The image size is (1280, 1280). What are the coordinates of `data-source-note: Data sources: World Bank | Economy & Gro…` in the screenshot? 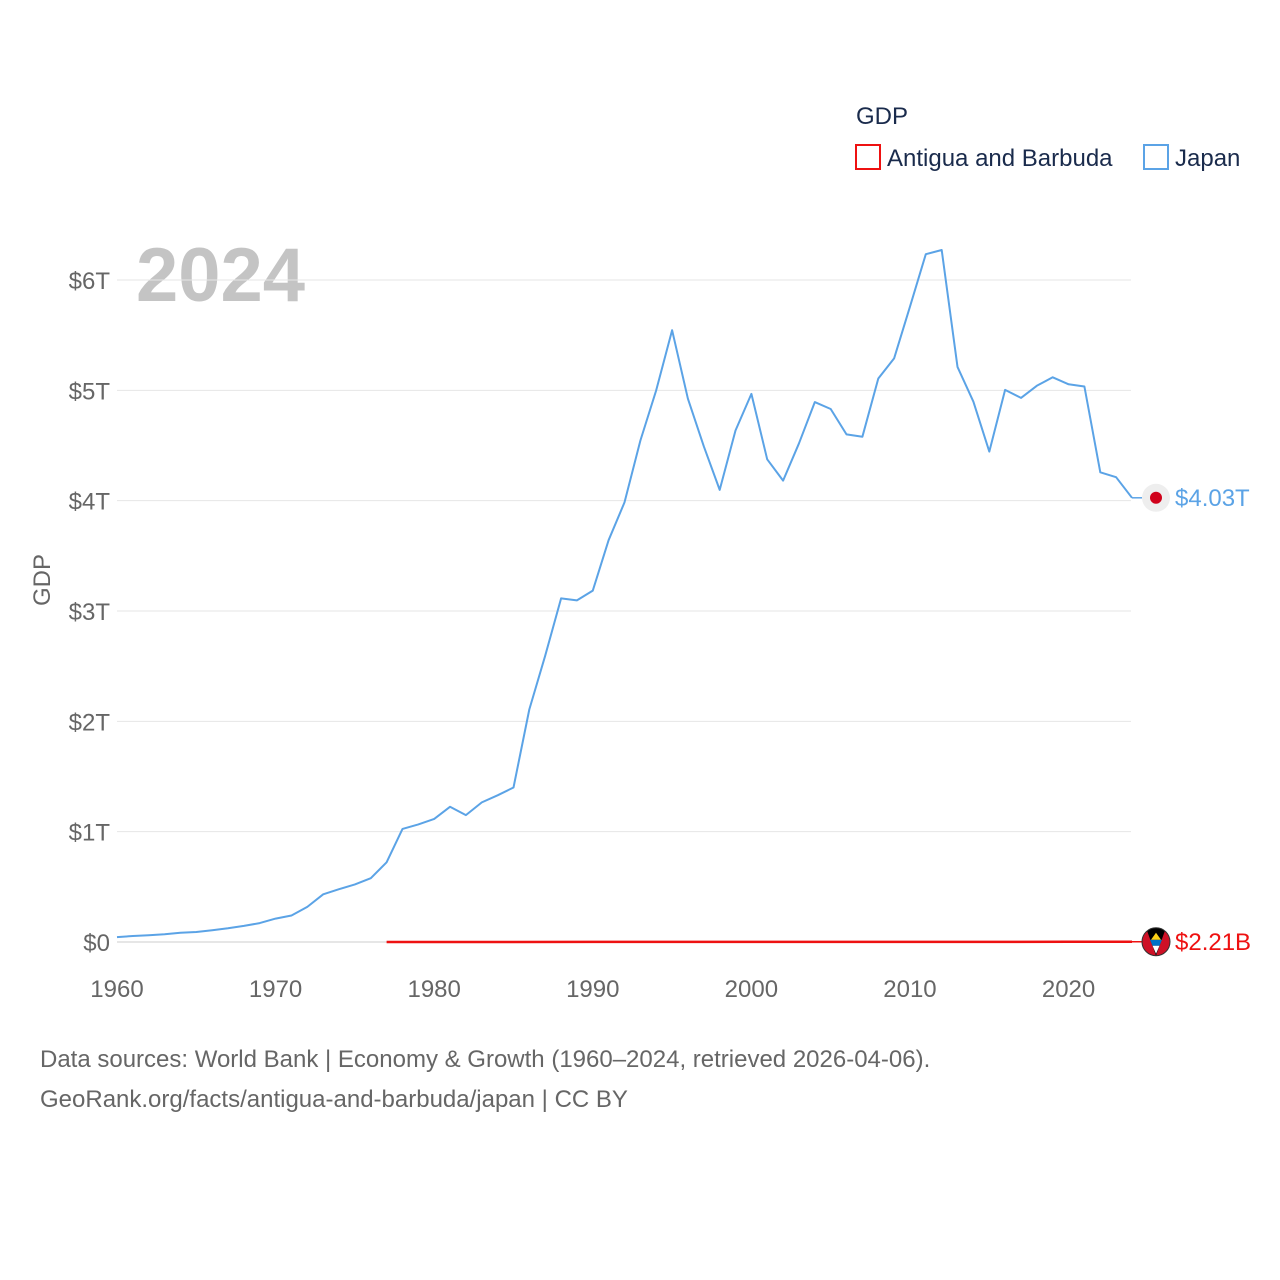 It's located at (485, 1080).